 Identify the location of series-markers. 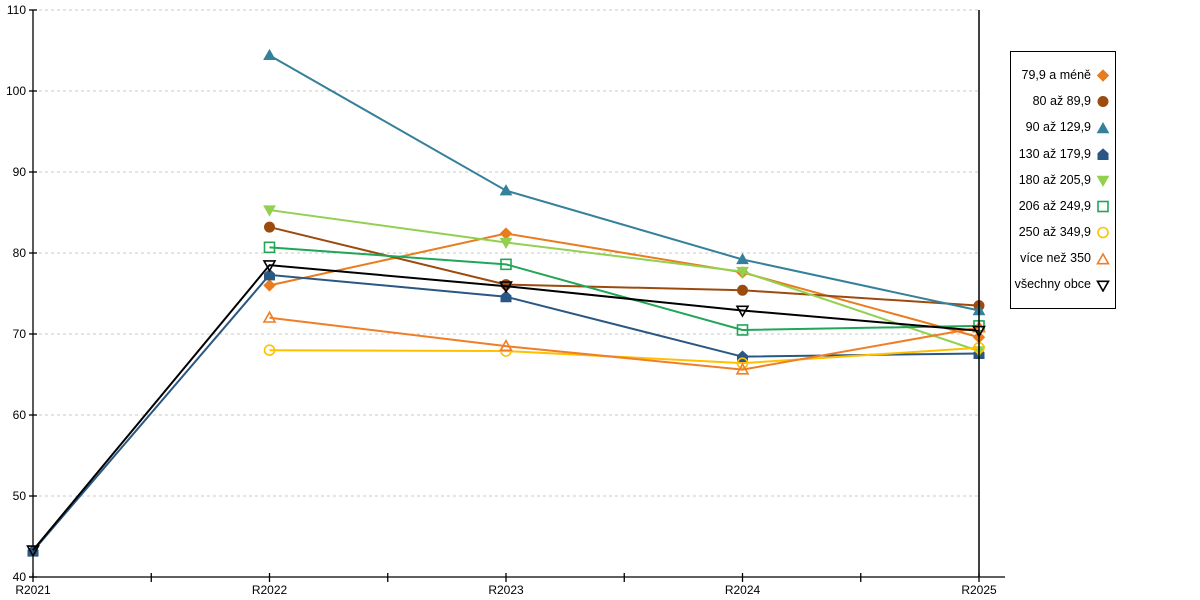
(624, 285).